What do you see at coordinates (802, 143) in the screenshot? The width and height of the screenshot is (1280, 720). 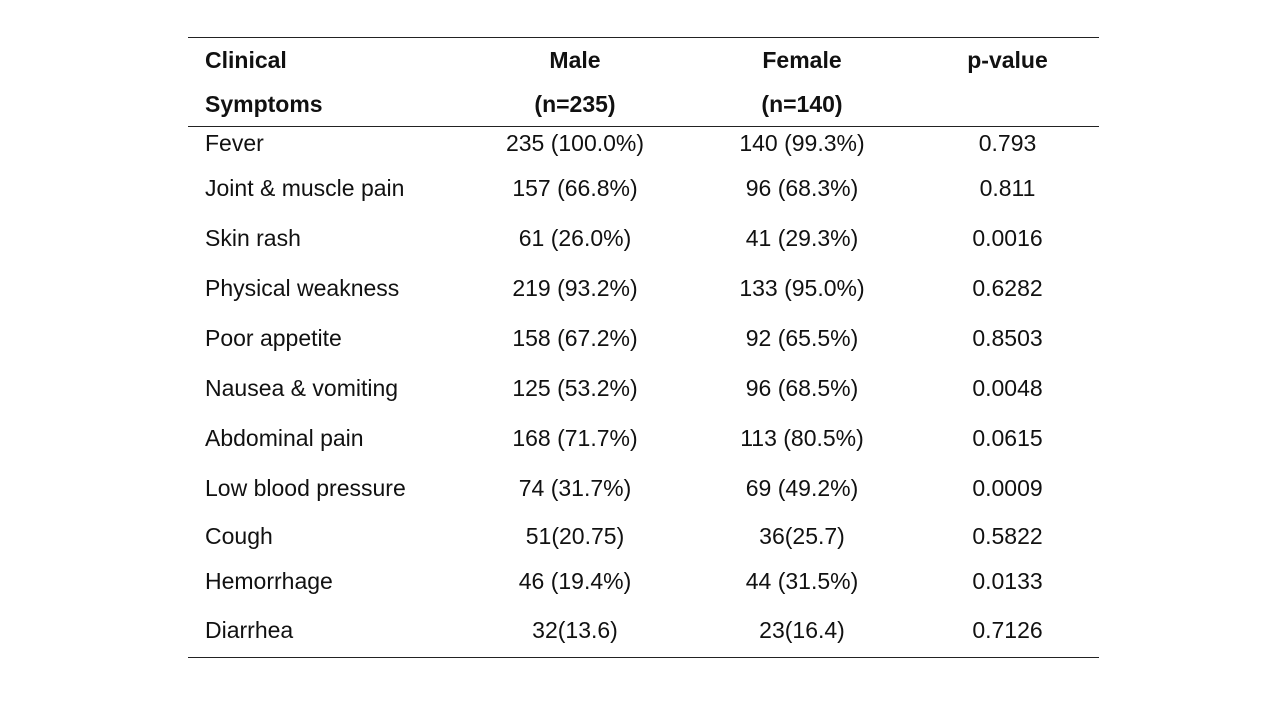 I see `female-cell: 140 (99.3%)` at bounding box center [802, 143].